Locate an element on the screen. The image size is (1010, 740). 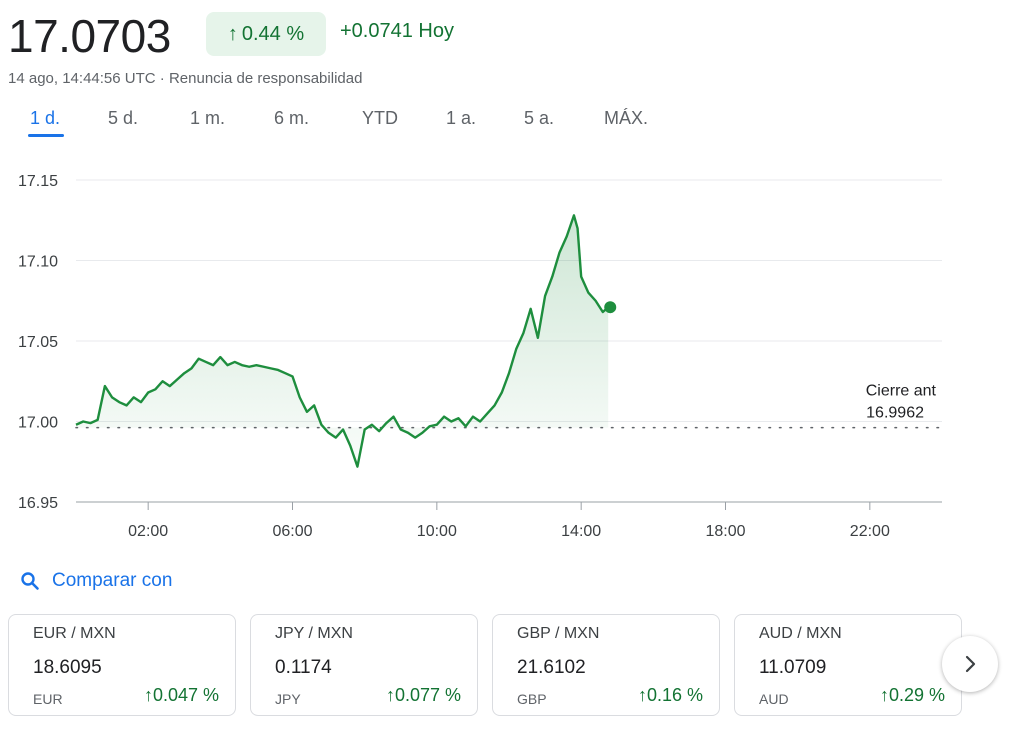
card-currency: GBP is located at coordinates (532, 699).